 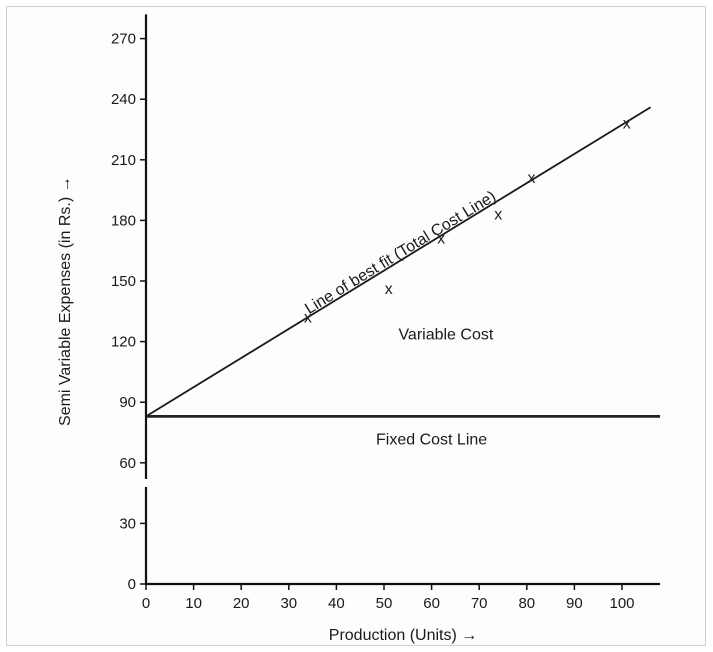 What do you see at coordinates (193, 603) in the screenshot?
I see `x-tick-label: 10` at bounding box center [193, 603].